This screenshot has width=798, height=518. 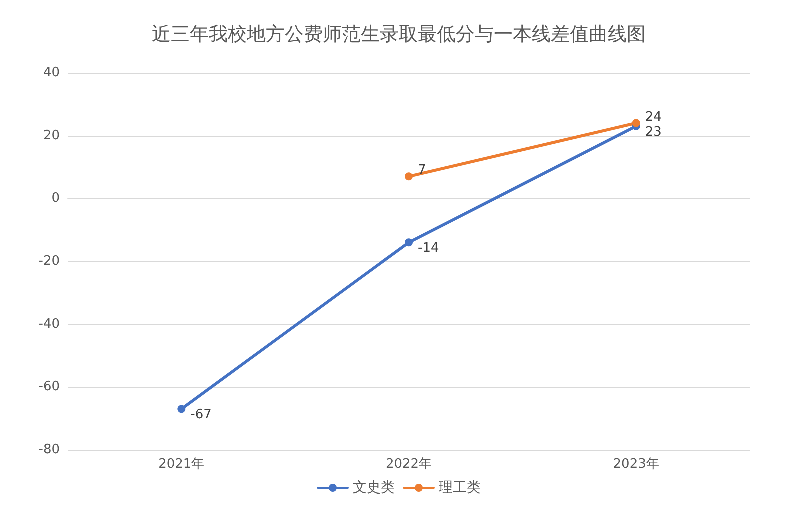 I want to click on x-tick-label: 2021年, so click(x=181, y=464).